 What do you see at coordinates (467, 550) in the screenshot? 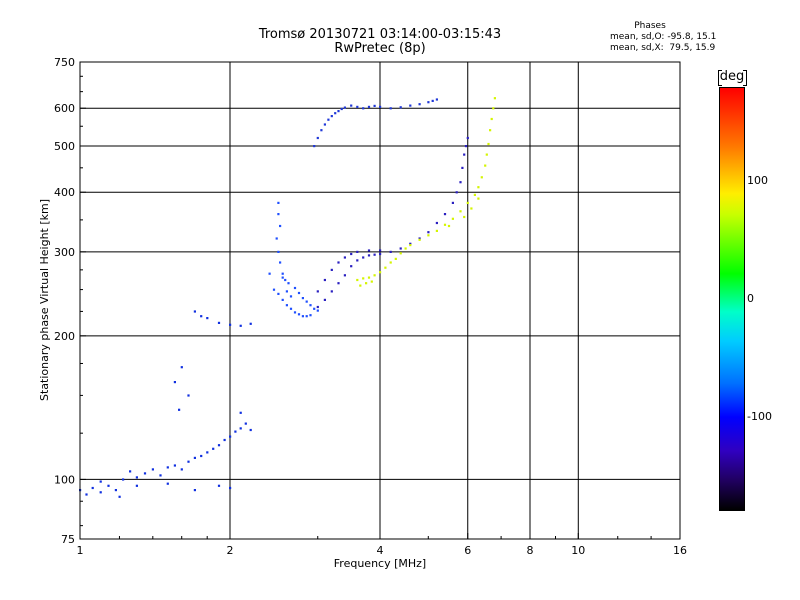
I see `x-tick-label: 6` at bounding box center [467, 550].